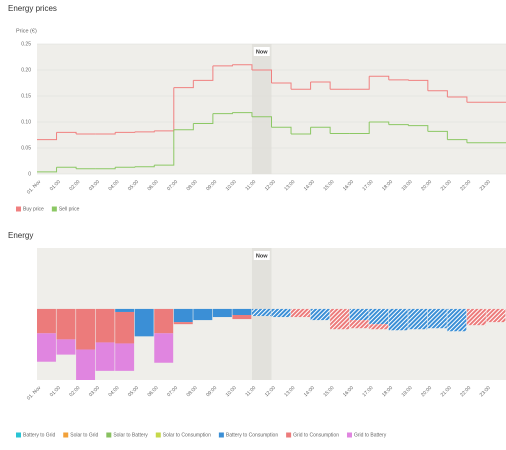  Describe the element at coordinates (26, 44) in the screenshot. I see `y-tick-label: 0.25` at that location.